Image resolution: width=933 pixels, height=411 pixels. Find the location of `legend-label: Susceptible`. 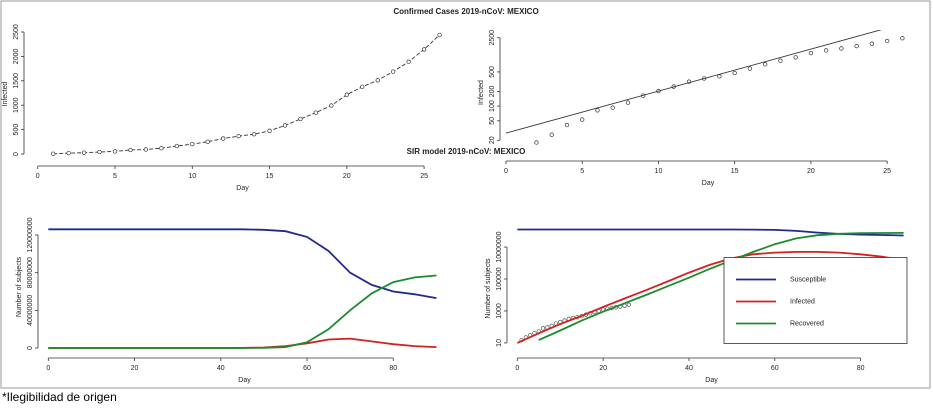

legend-label: Susceptible is located at coordinates (808, 279).